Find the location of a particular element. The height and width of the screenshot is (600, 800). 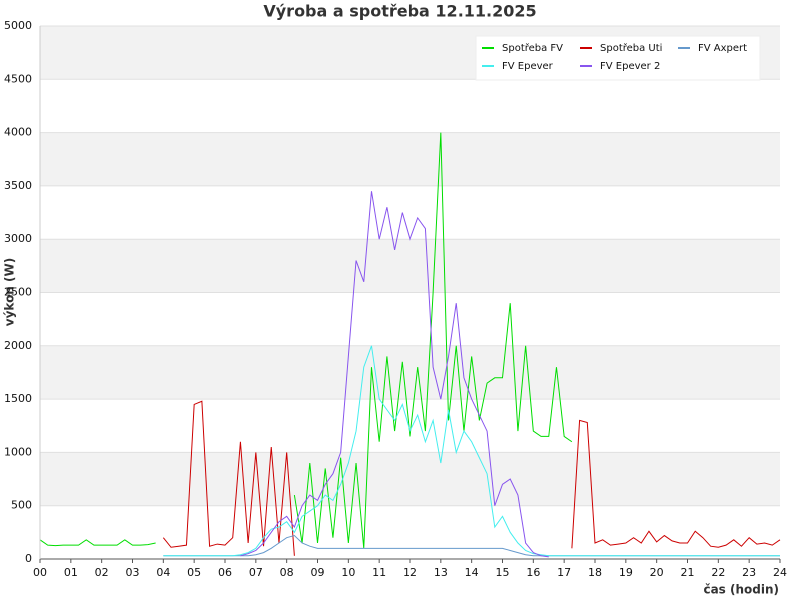

x-tick-label: 11 is located at coordinates (379, 572).